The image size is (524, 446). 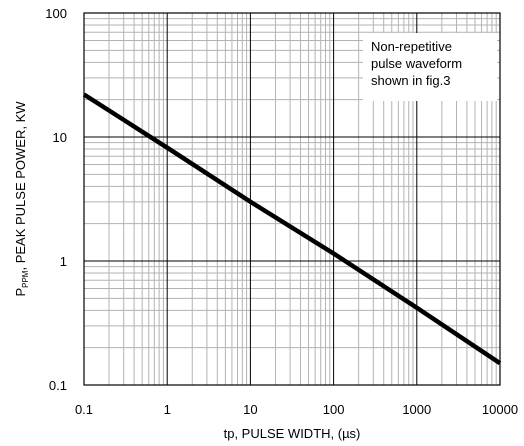 What do you see at coordinates (334, 409) in the screenshot?
I see `x-tick-label: 100` at bounding box center [334, 409].